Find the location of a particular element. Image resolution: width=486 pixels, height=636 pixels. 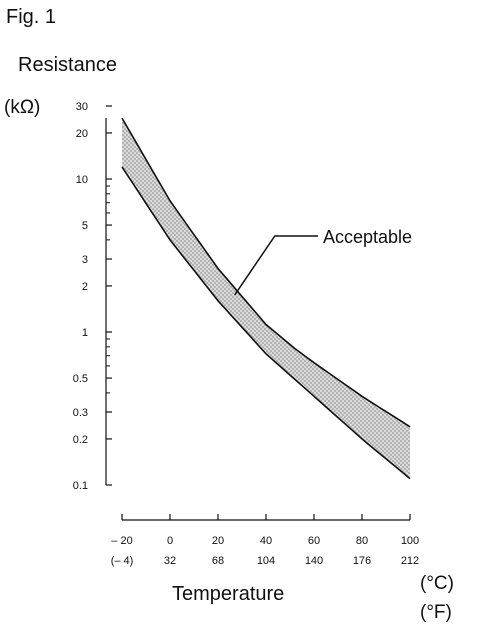

x-axis-title: Temperature is located at coordinates (228, 594).